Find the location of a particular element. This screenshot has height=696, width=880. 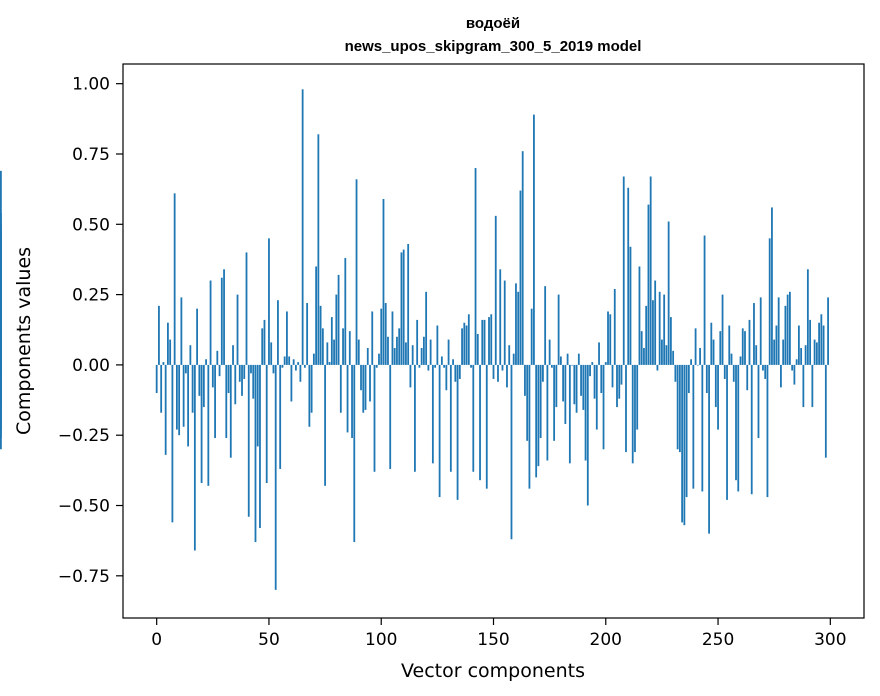

y-tick-label: 1.00 is located at coordinates (91, 85).